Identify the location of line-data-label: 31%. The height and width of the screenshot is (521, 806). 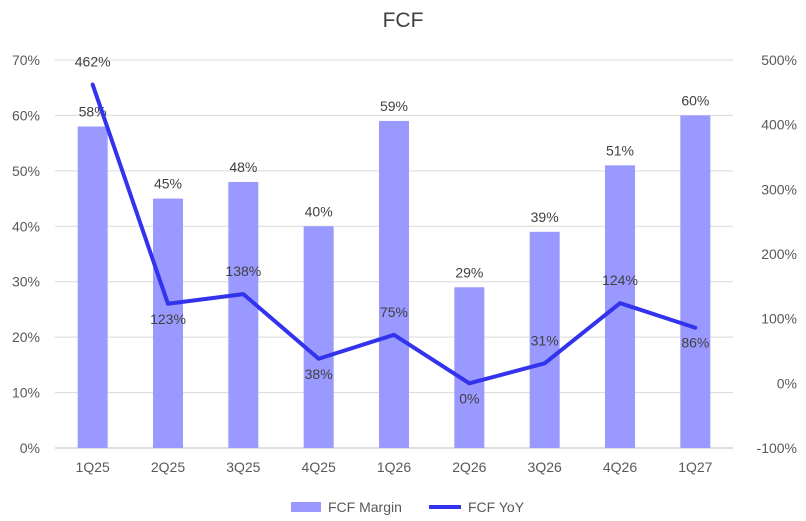
(545, 340).